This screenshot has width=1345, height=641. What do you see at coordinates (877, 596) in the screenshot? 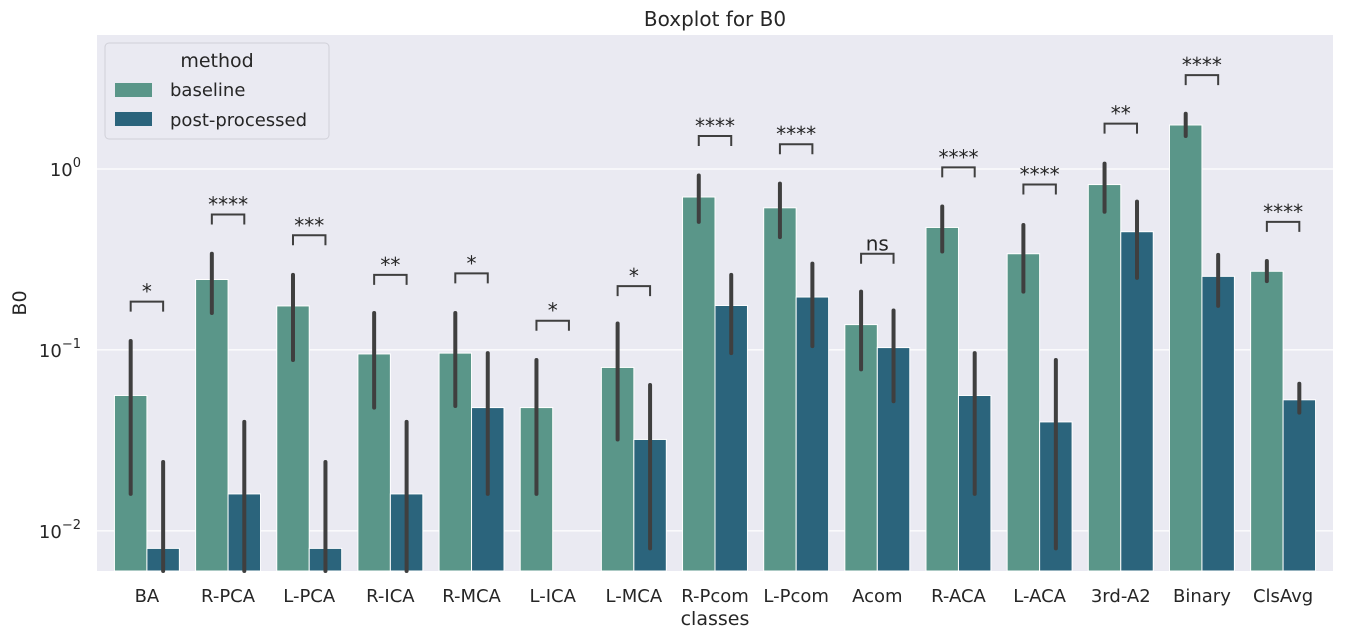
I see `x-tick-label: Acom` at bounding box center [877, 596].